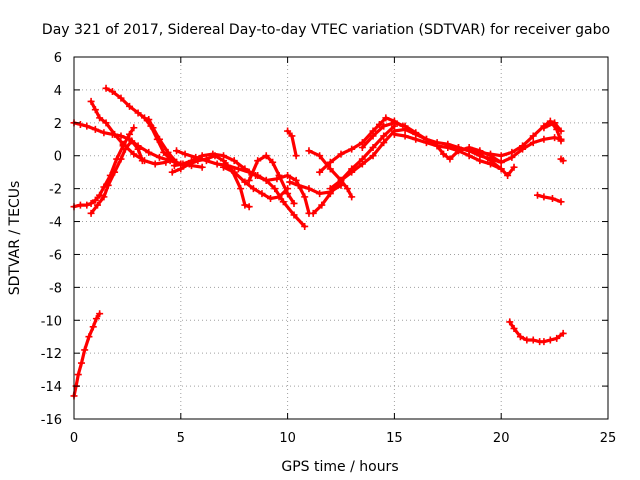 This screenshot has height=480, width=640. Describe the element at coordinates (608, 438) in the screenshot. I see `x-tick-label: 25` at that location.